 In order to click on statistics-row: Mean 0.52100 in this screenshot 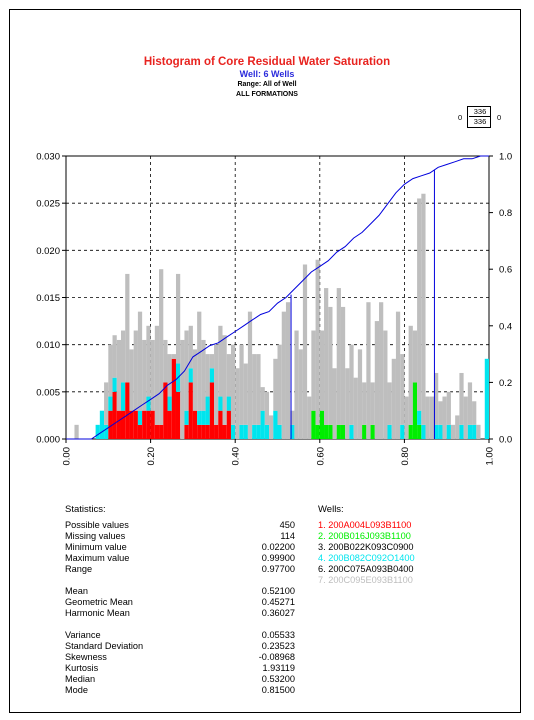, I will do `click(180, 591)`.